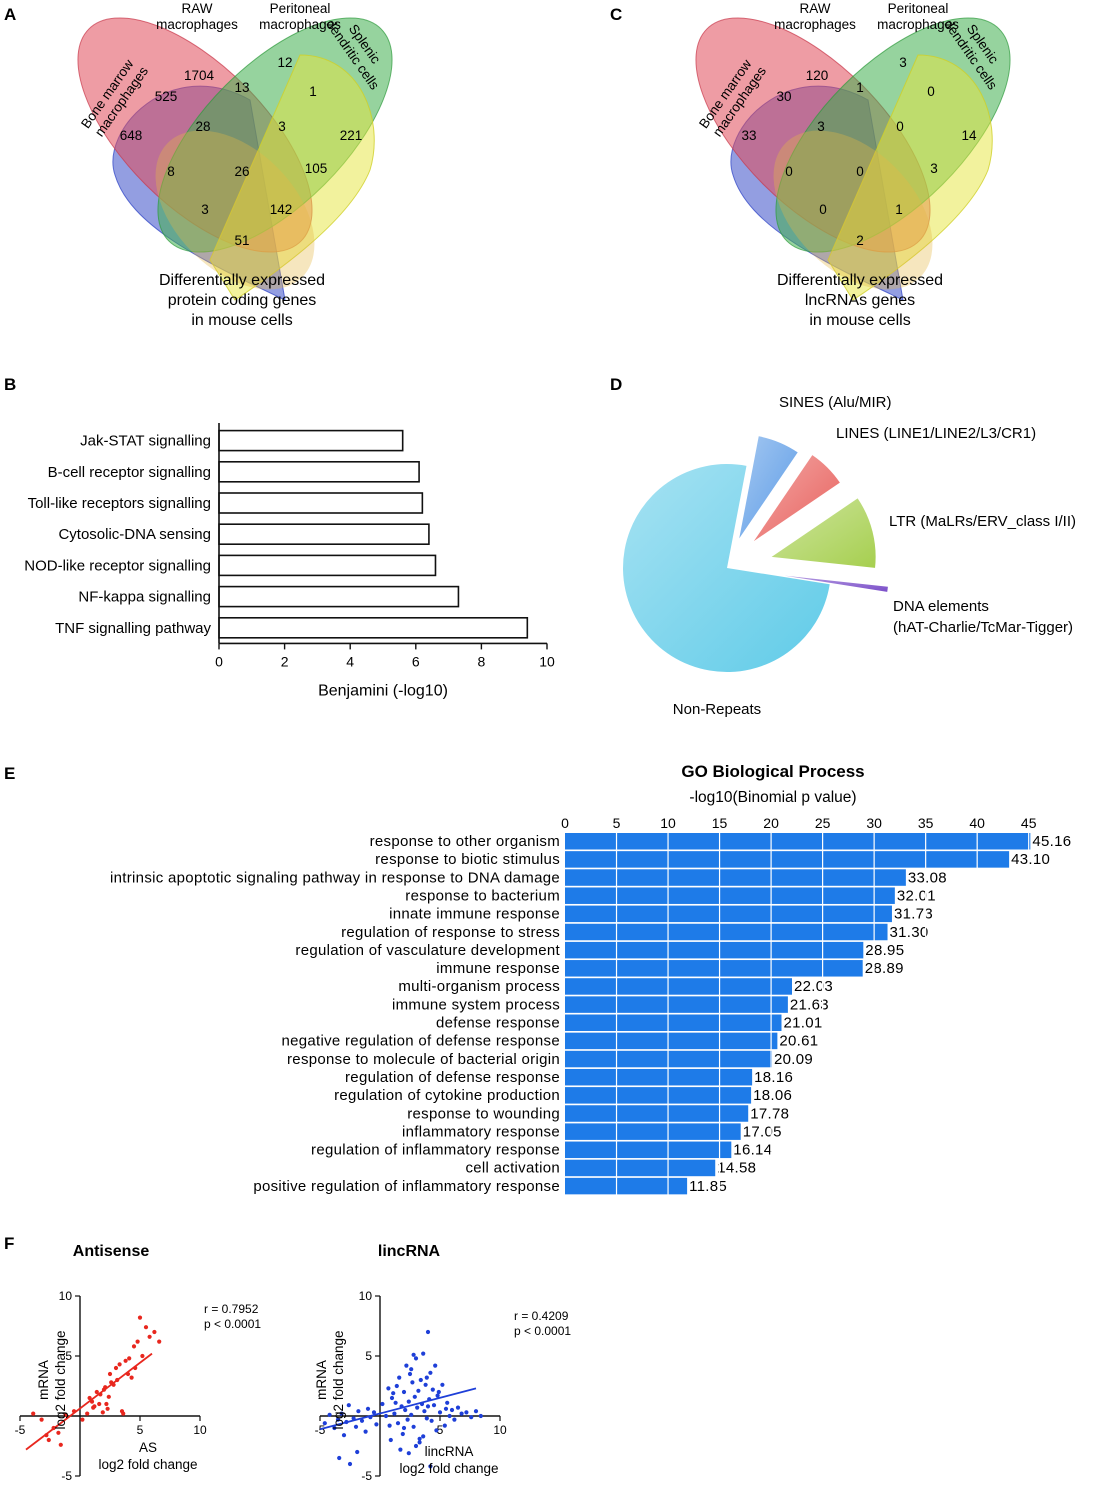  What do you see at coordinates (983, 627) in the screenshot?
I see `pie-label-dna-2: (hAT-Charlie/TcMar-Tigger)` at bounding box center [983, 627].